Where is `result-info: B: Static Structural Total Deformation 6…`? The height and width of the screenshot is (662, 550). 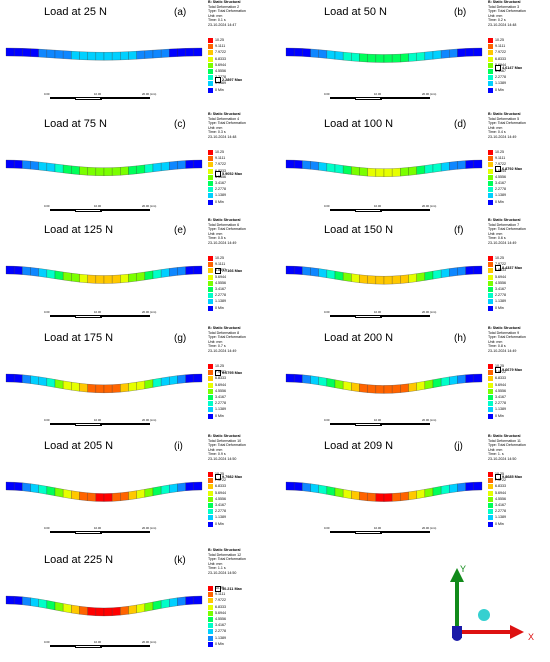 result-info: B: Static Structural Total Deformation 6… is located at coordinates (239, 232).